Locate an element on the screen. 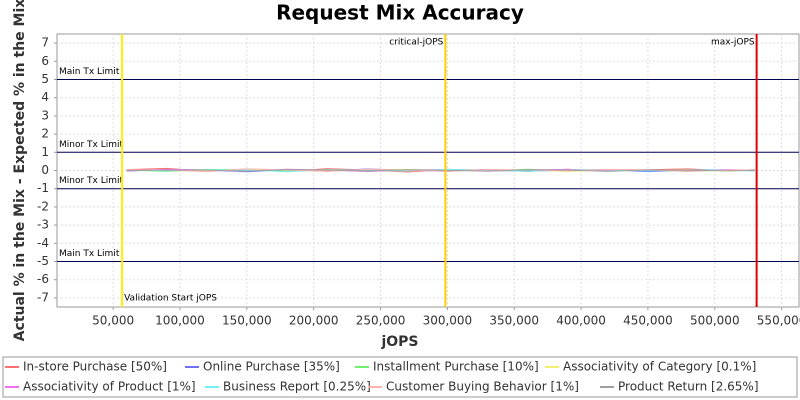  y-tick-label: 6 is located at coordinates (45, 61).